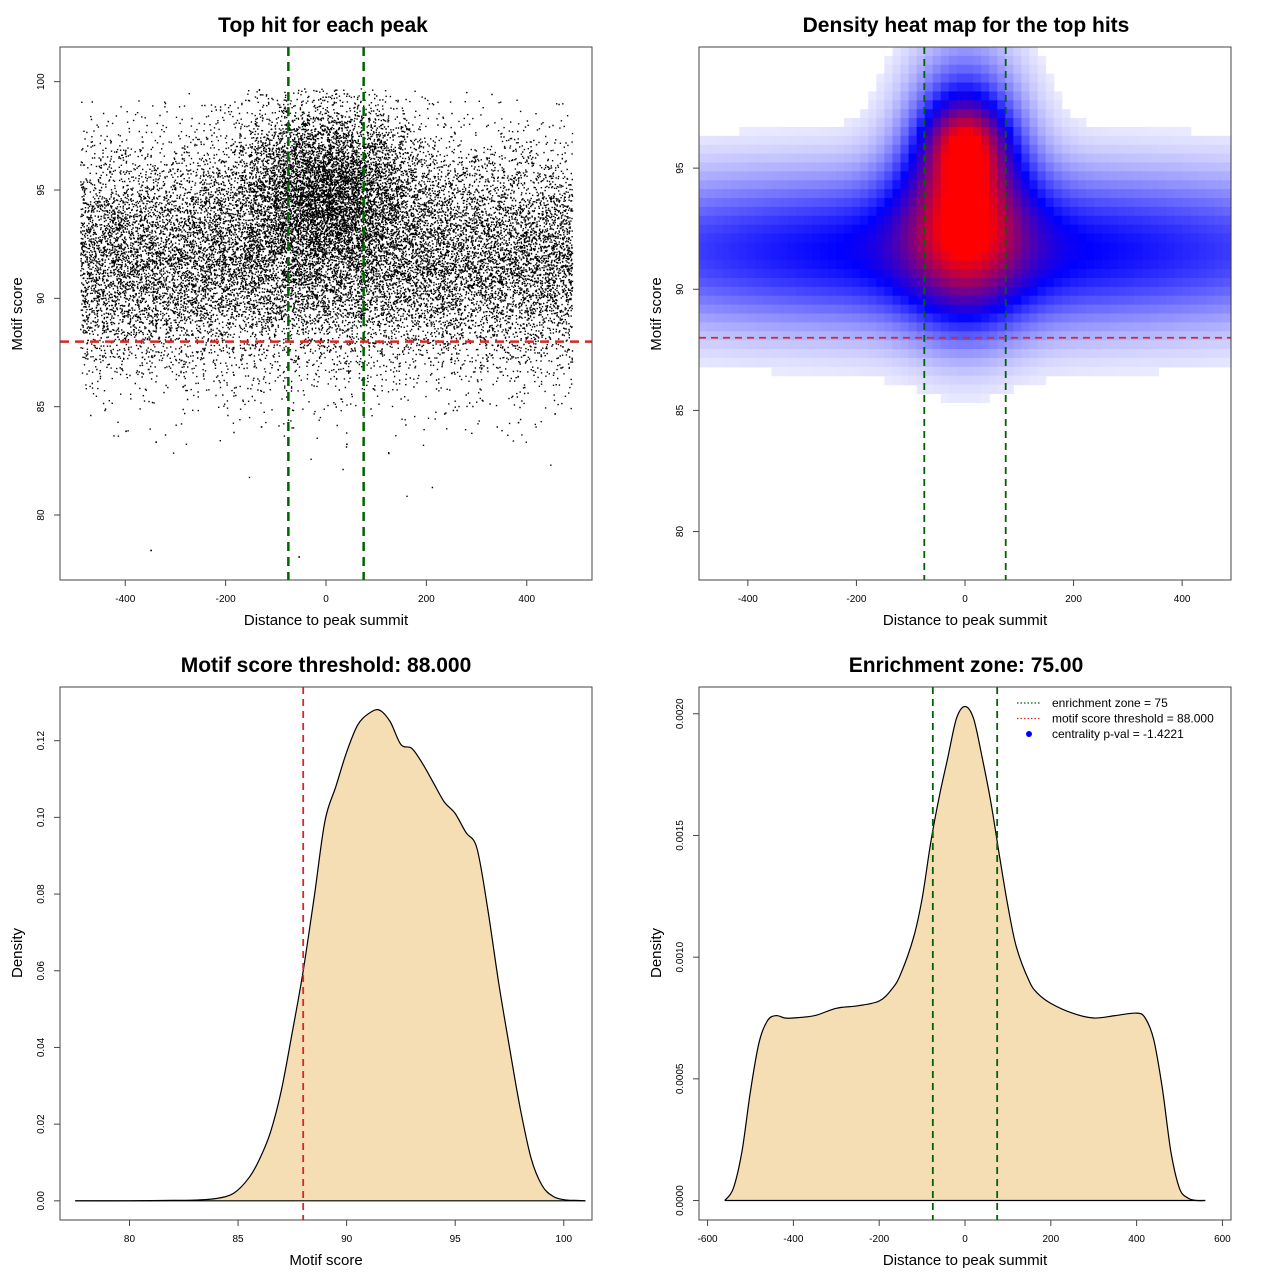 This screenshot has width=1280, height=1280. What do you see at coordinates (126, 431) in the screenshot?
I see `scatter-point` at bounding box center [126, 431].